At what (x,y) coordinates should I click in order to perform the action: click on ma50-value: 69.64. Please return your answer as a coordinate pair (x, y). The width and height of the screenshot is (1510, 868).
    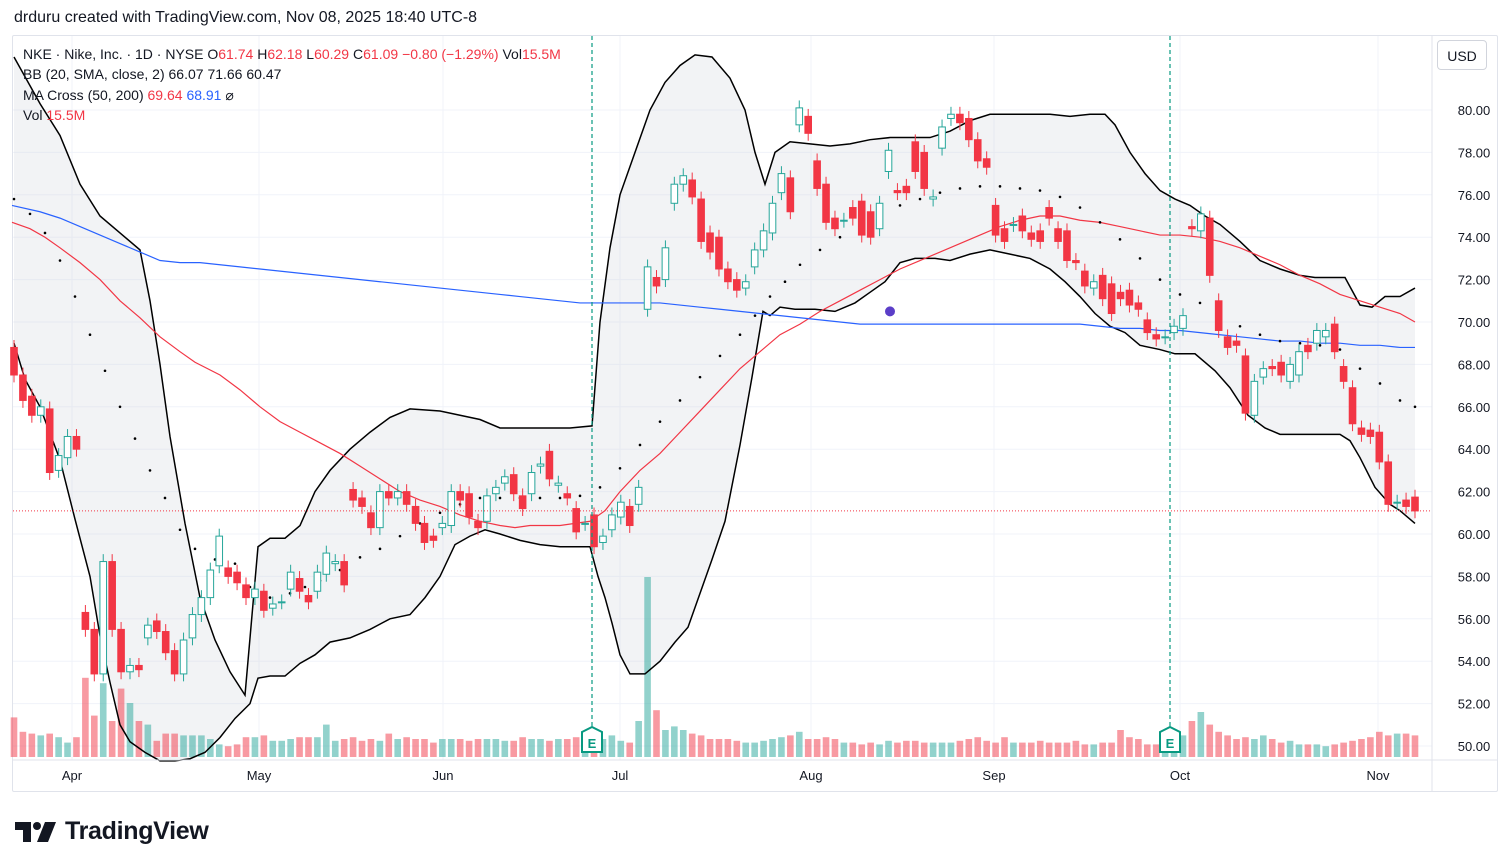
    Looking at the image, I should click on (165, 94).